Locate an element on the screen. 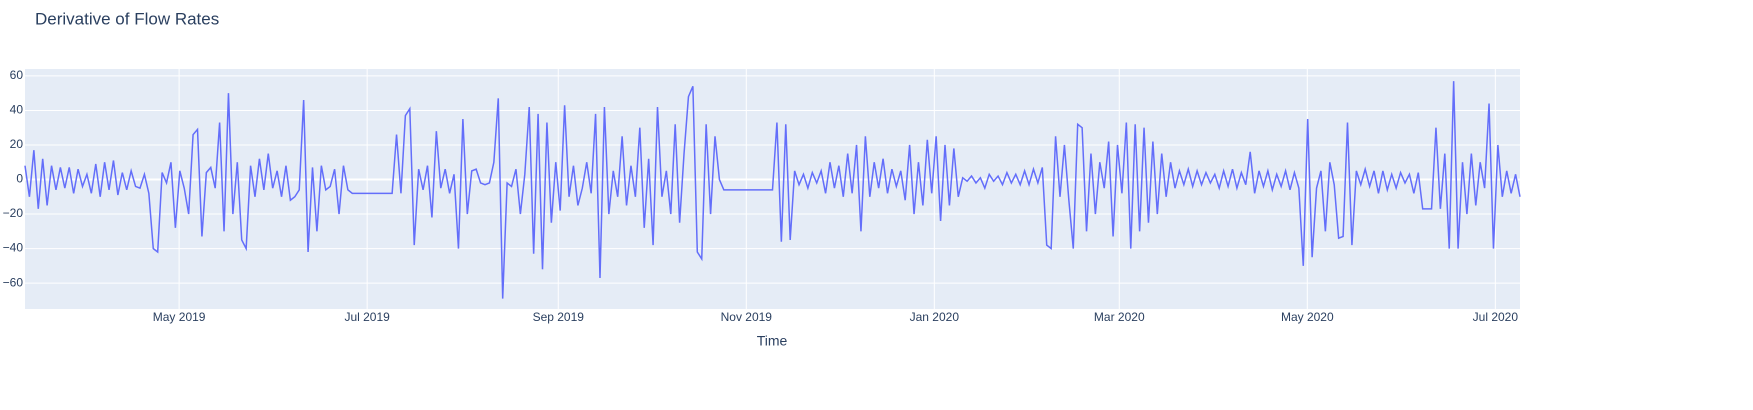  y-tick-label: 0 is located at coordinates (19, 179).